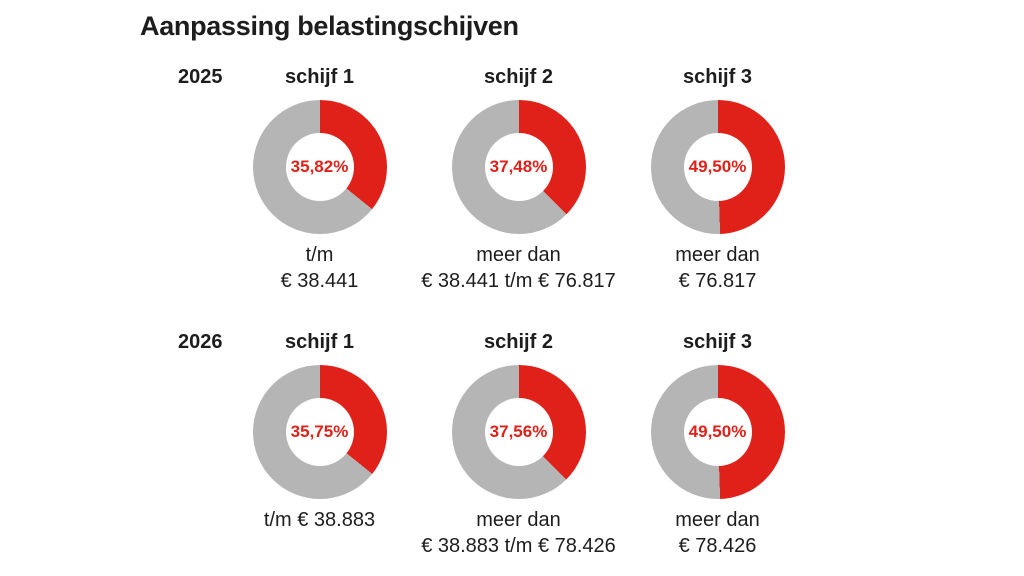 Image resolution: width=1024 pixels, height=576 pixels. I want to click on donut-hole: 35,75%, so click(319, 432).